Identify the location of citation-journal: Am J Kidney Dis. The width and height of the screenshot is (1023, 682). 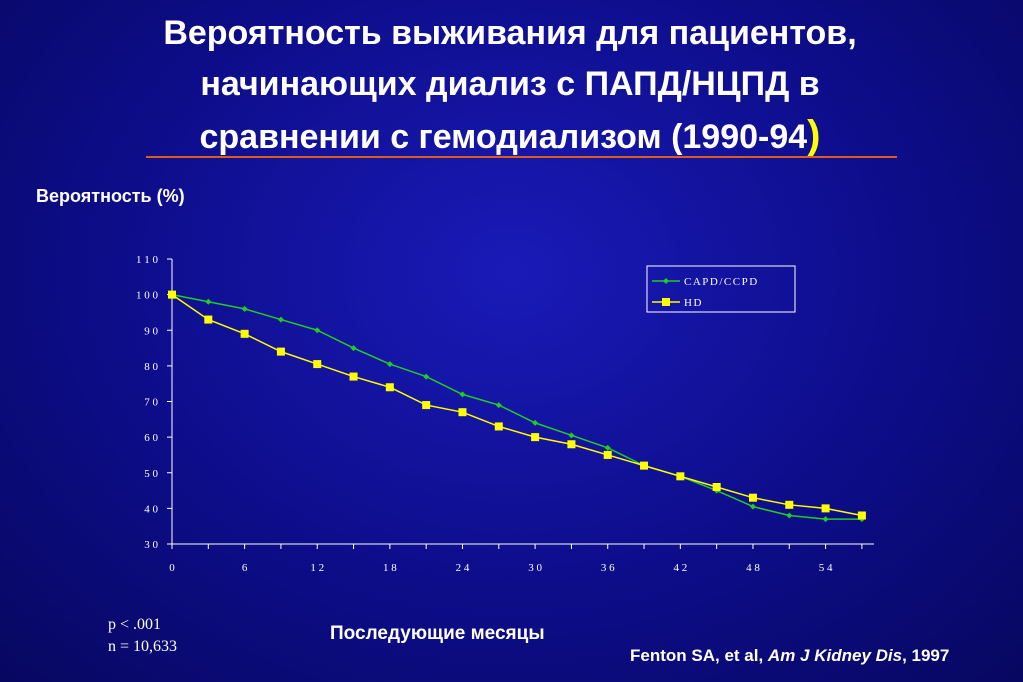
(835, 655).